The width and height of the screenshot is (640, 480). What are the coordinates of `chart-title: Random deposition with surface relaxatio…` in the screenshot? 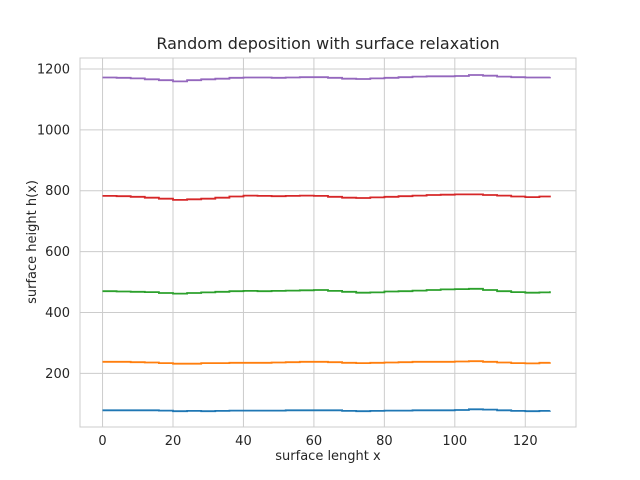 It's located at (327, 43).